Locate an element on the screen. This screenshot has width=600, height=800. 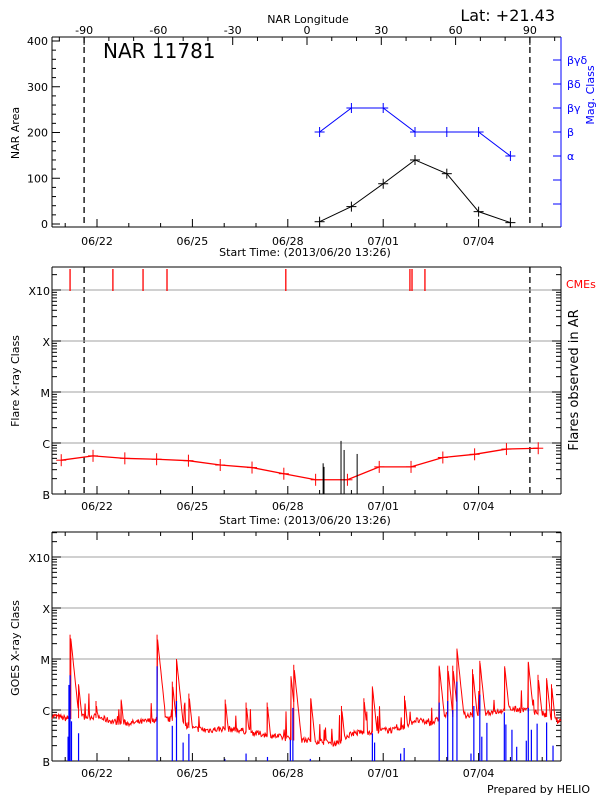
y-axis-label-flare-class: Flare X-ray Class is located at coordinates (15, 381).